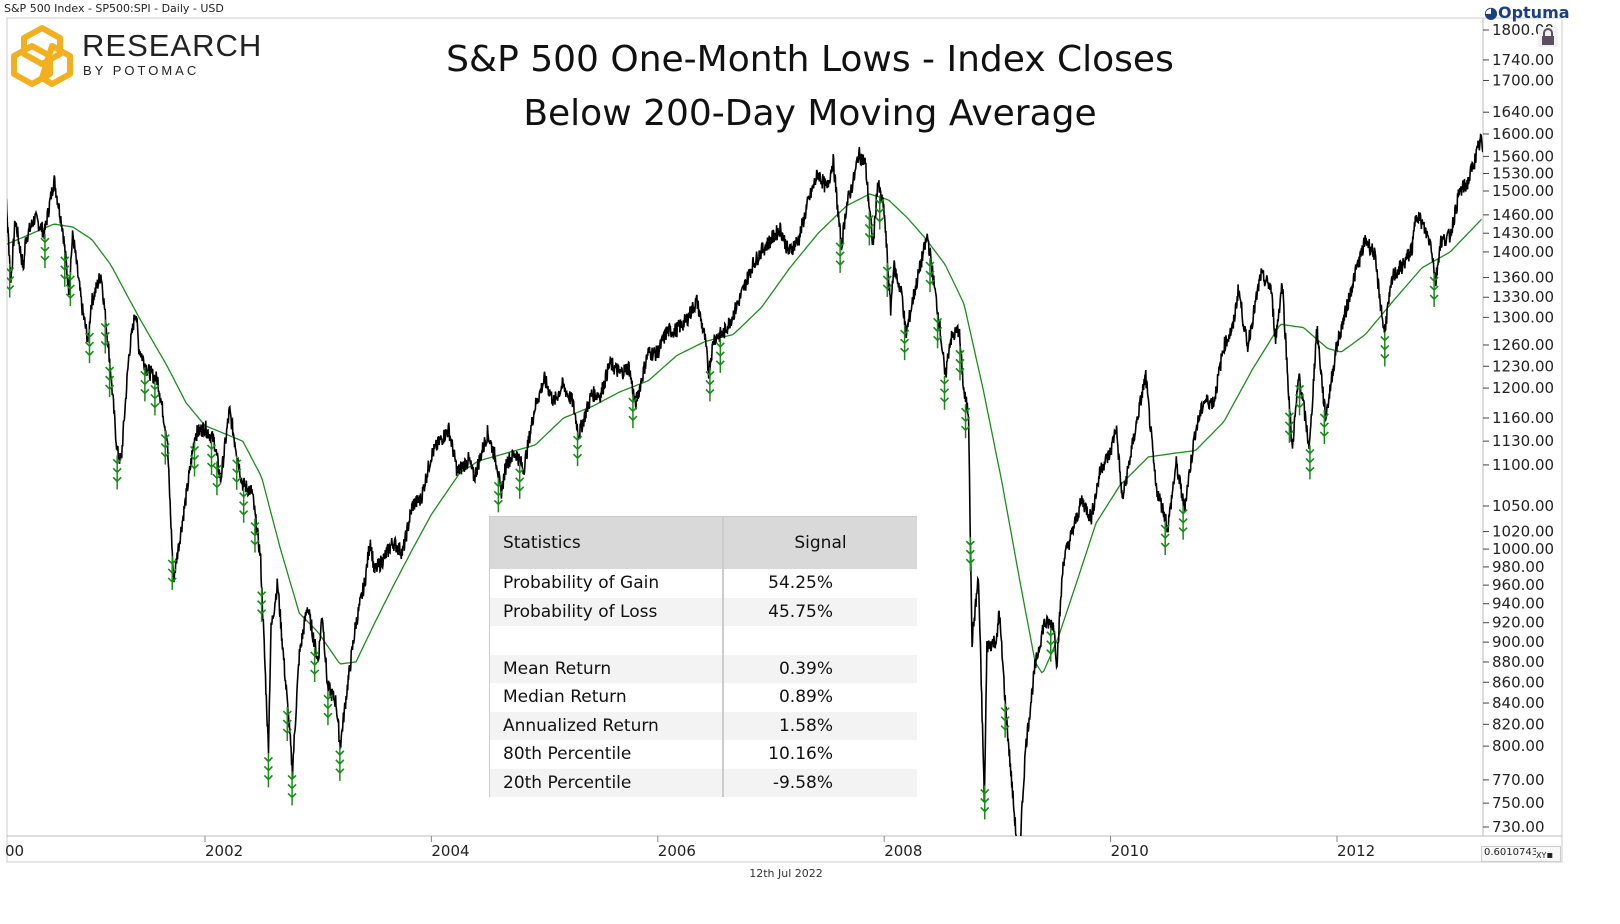  What do you see at coordinates (14, 851) in the screenshot?
I see `x-tick-label: 00` at bounding box center [14, 851].